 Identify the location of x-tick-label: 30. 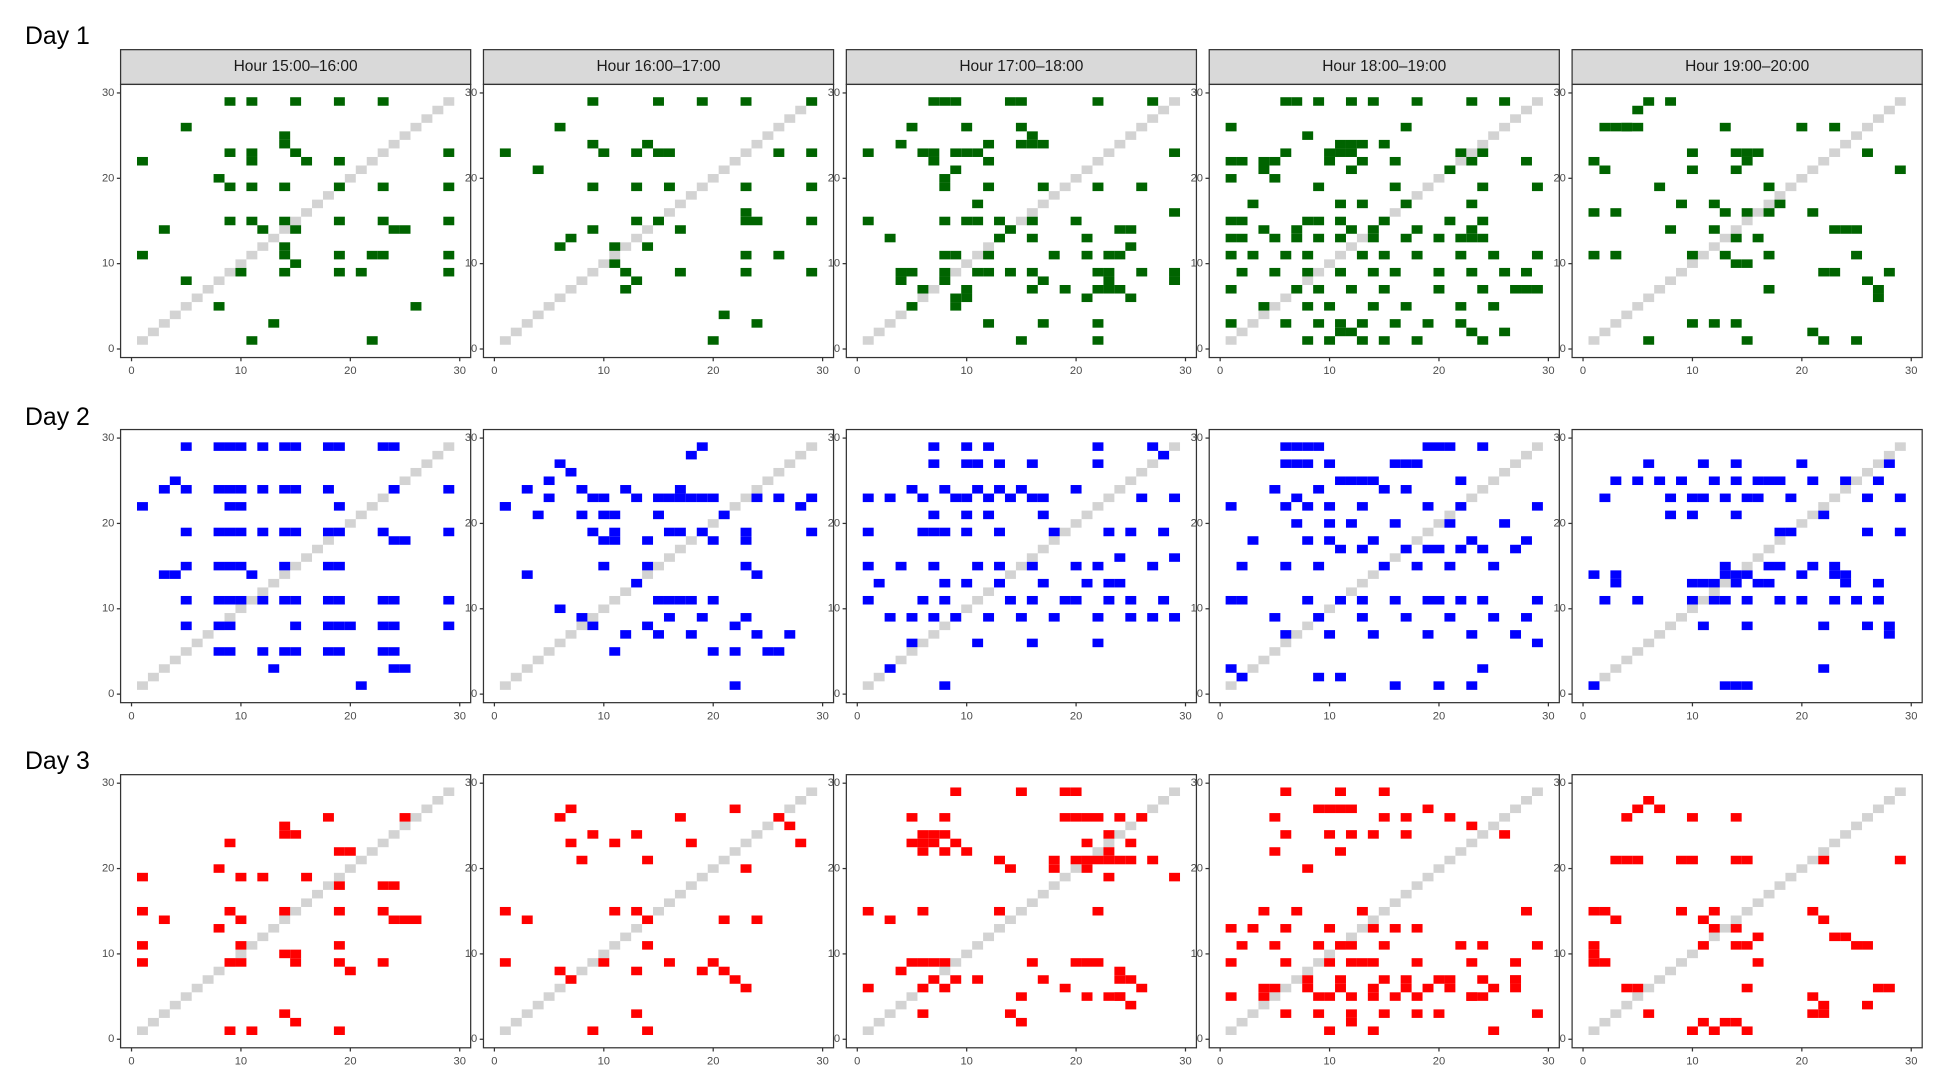
(822, 1061).